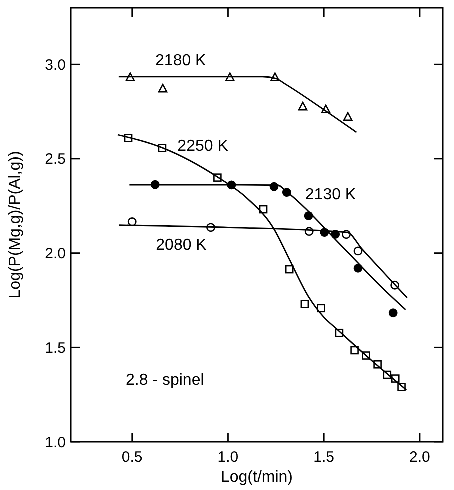  Describe the element at coordinates (420, 457) in the screenshot. I see `x-tick-label: 2.0` at that location.